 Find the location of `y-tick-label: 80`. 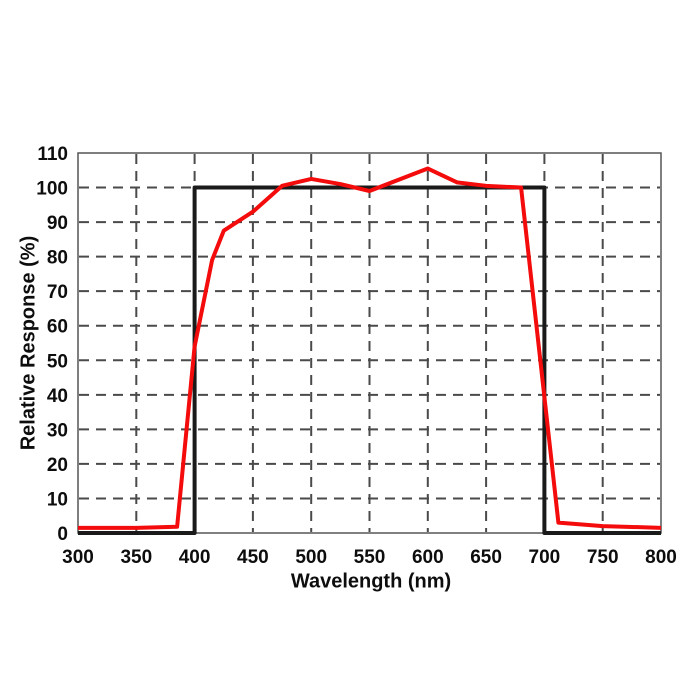

y-tick-label: 80 is located at coordinates (57, 258).